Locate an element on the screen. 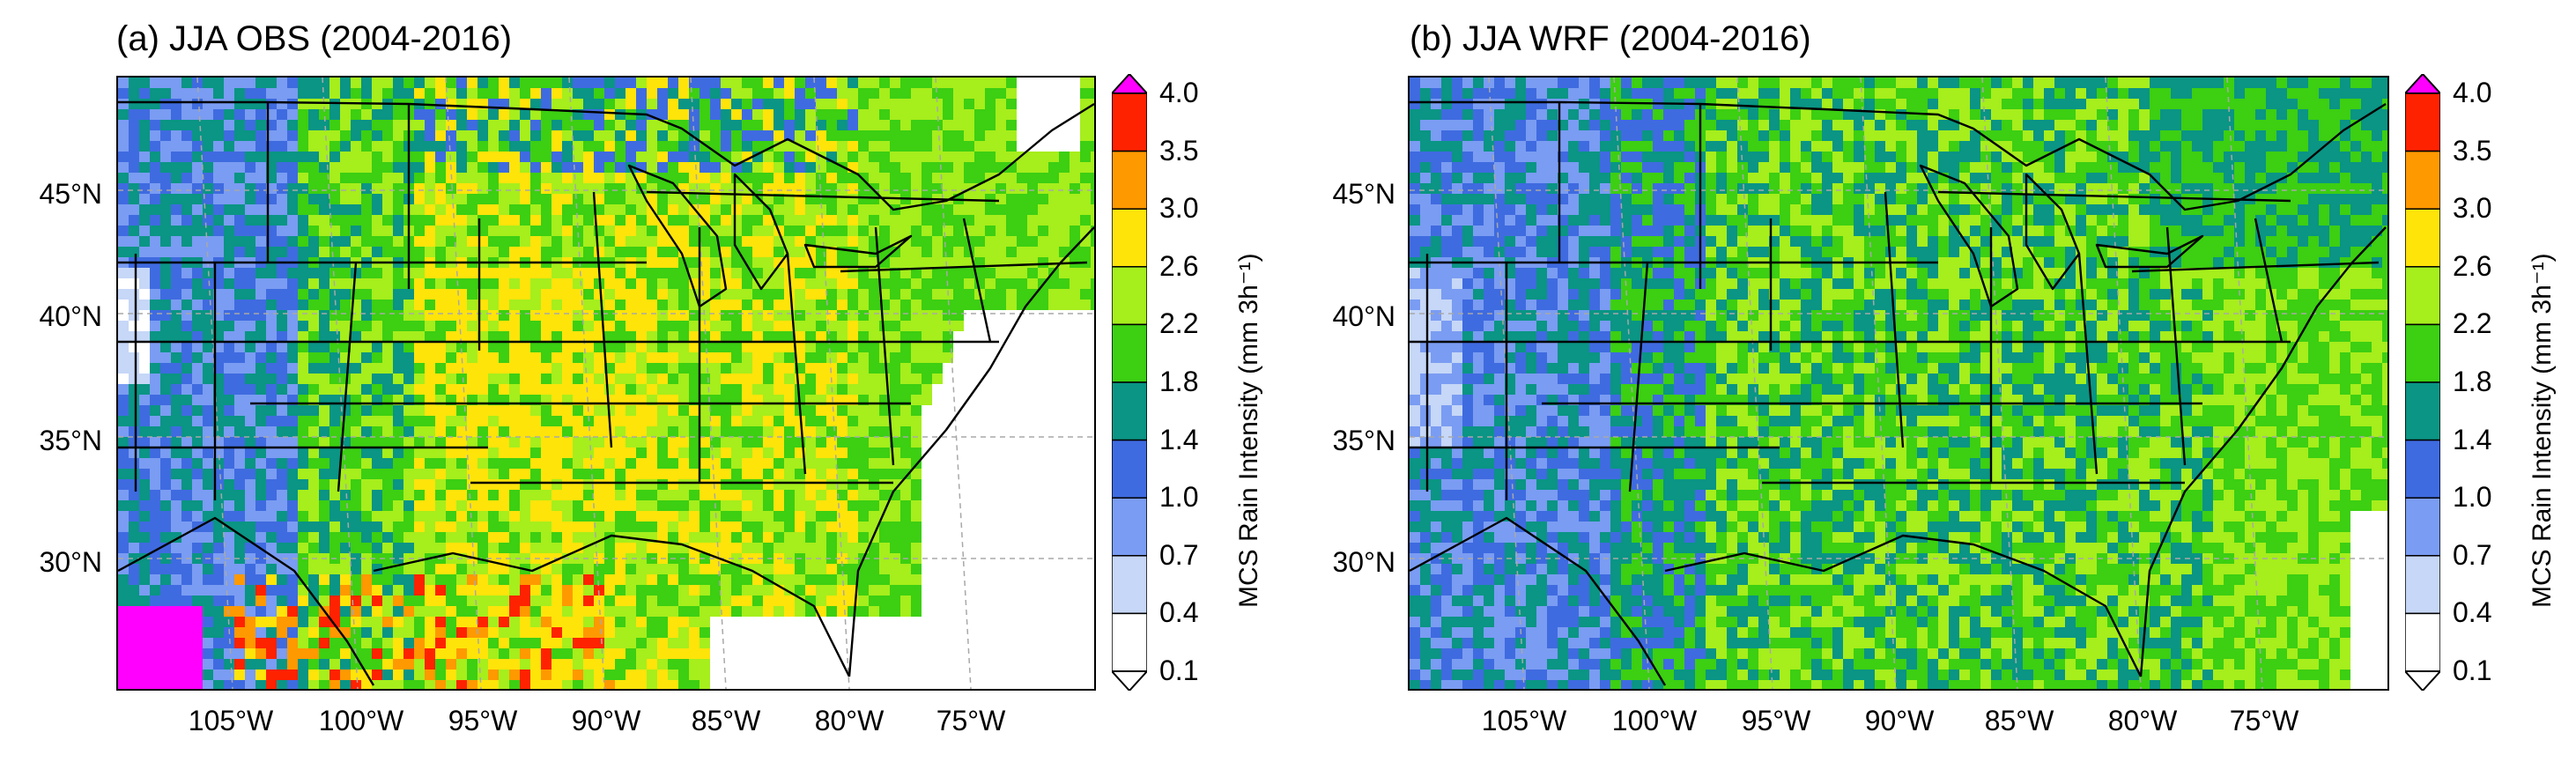 The height and width of the screenshot is (762, 2576). panel-a-lon-tick: 95°W is located at coordinates (483, 720).